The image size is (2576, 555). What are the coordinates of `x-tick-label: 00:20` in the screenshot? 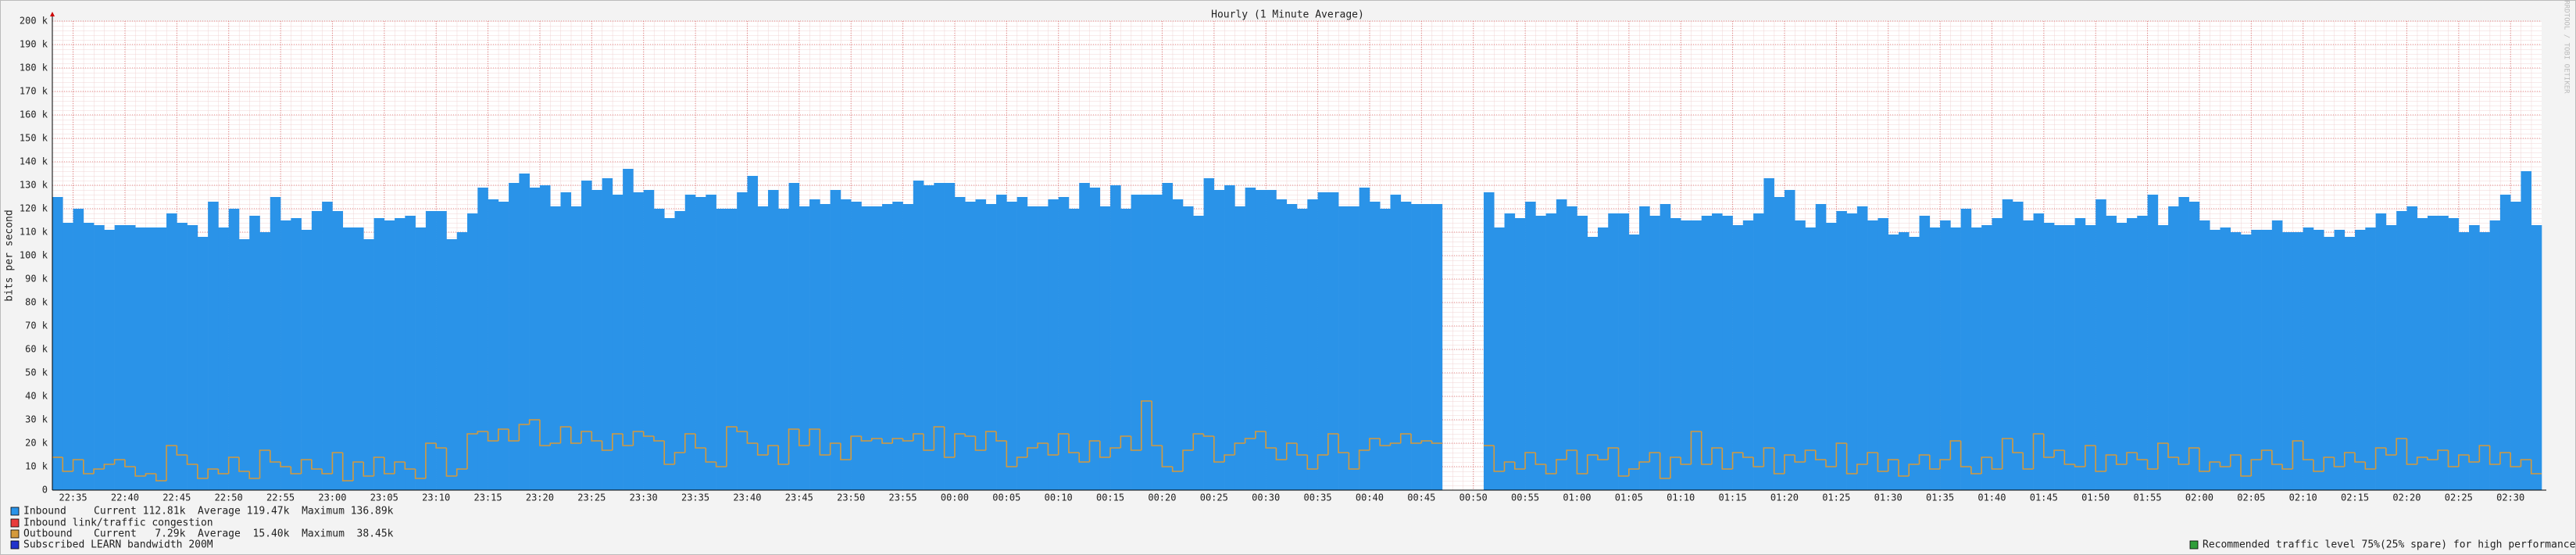 It's located at (1162, 497).